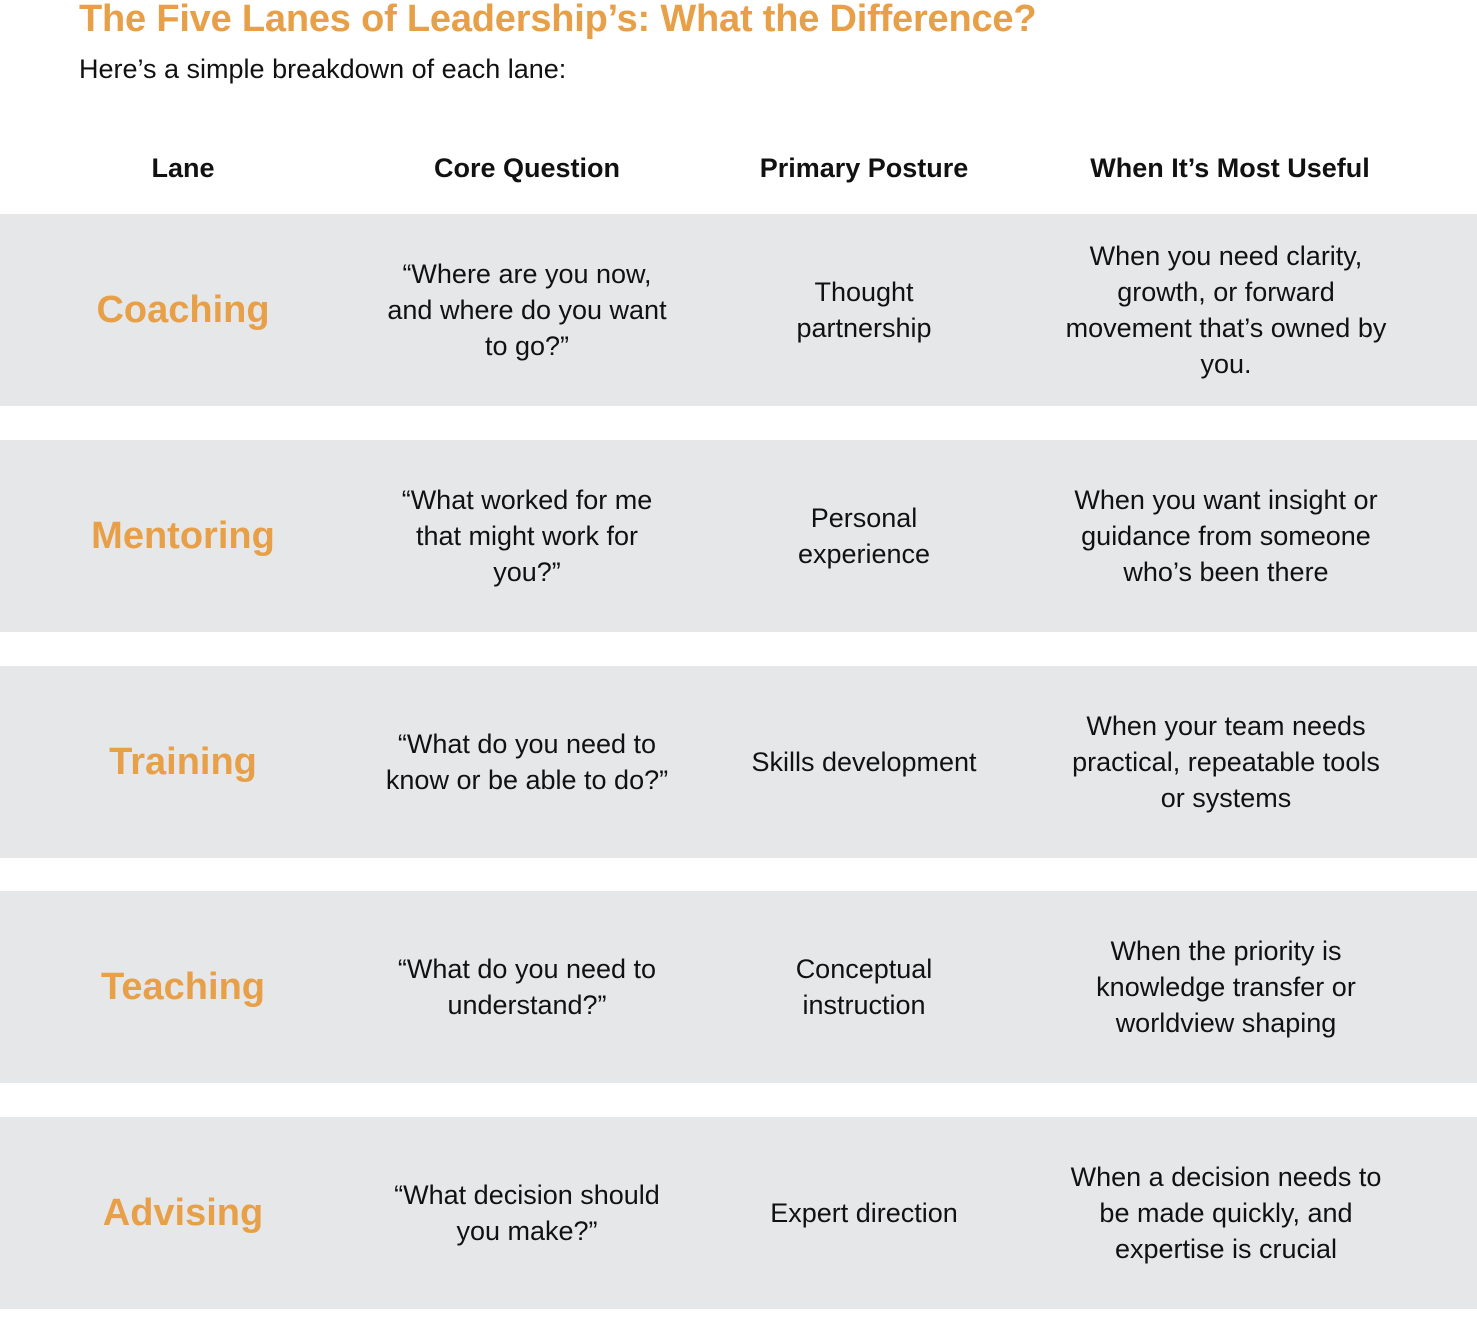  I want to click on lane-cell: Mentoring, so click(183, 536).